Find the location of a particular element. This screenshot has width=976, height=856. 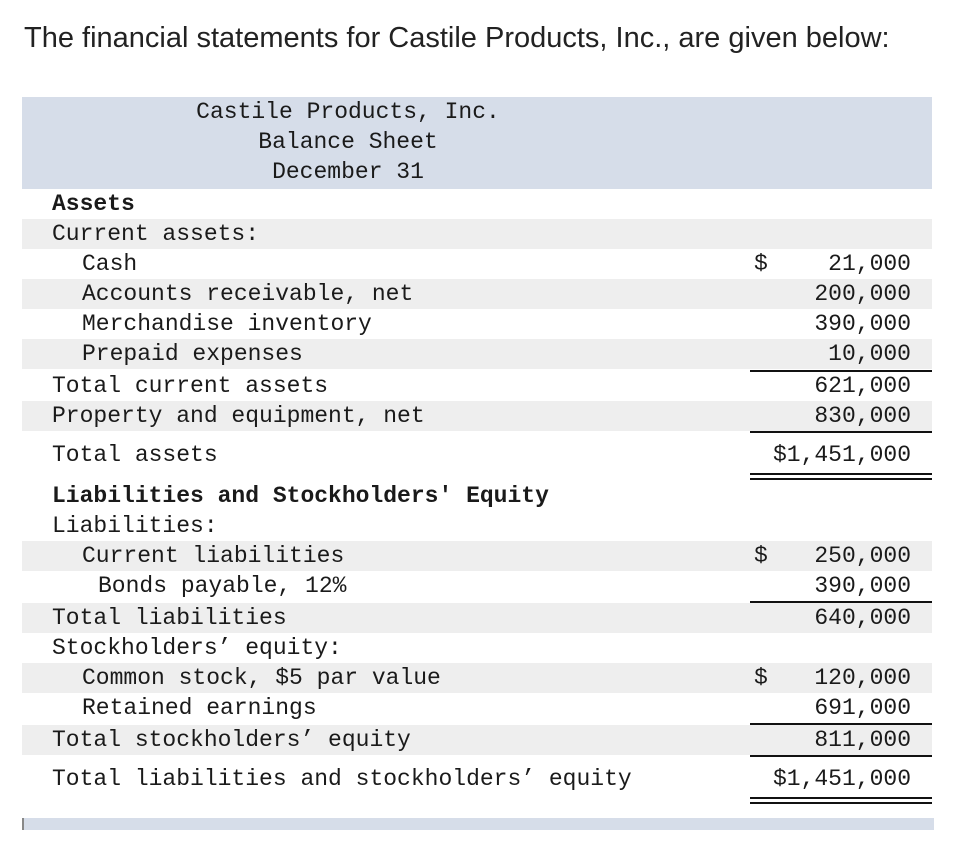

row-amount: 21,000 is located at coordinates (869, 264).